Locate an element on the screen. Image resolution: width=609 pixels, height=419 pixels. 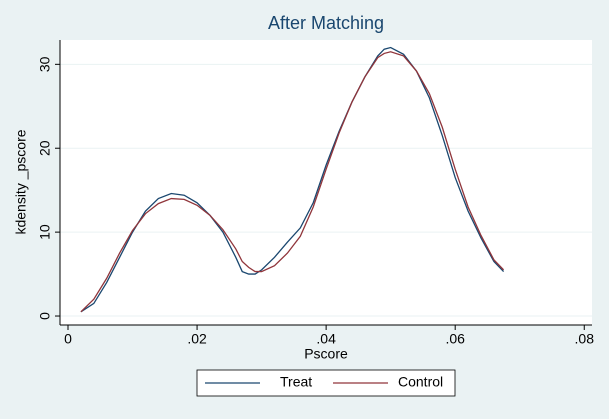
x-tick-label: .06 is located at coordinates (455, 339).